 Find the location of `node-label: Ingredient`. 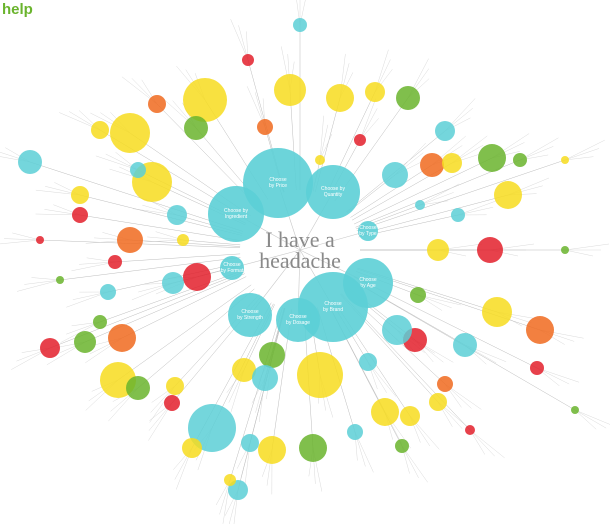

node-label: Ingredient is located at coordinates (236, 217).